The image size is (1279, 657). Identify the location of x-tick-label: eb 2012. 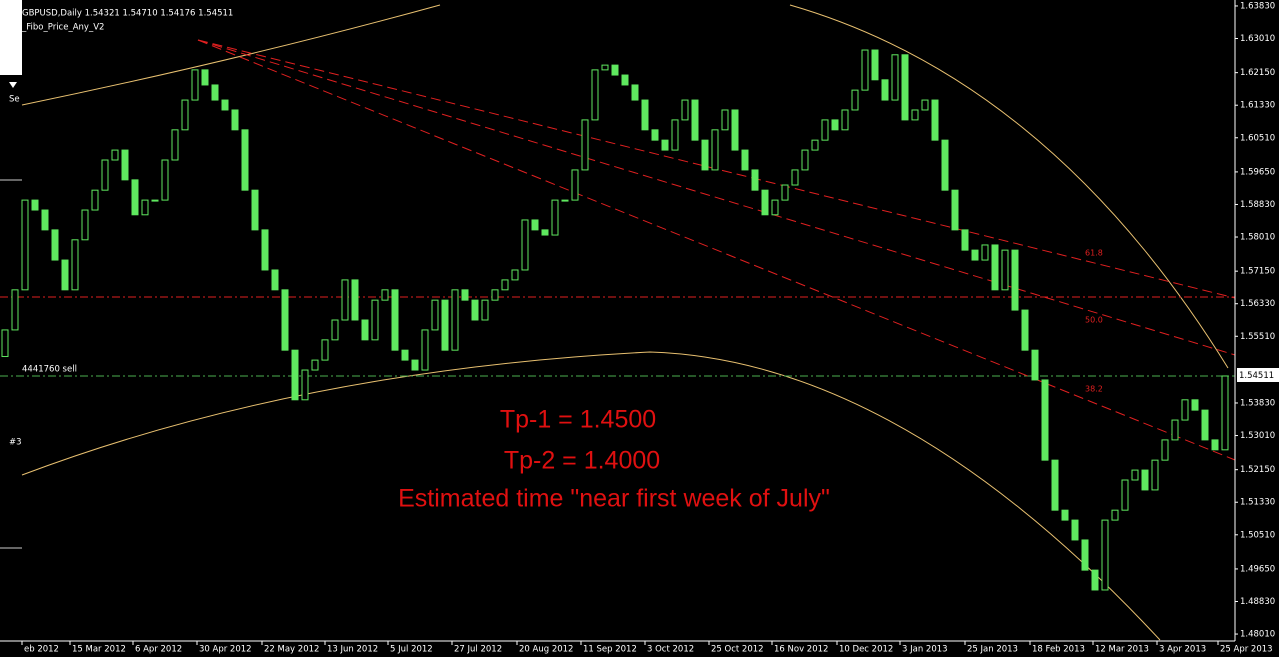
(41, 650).